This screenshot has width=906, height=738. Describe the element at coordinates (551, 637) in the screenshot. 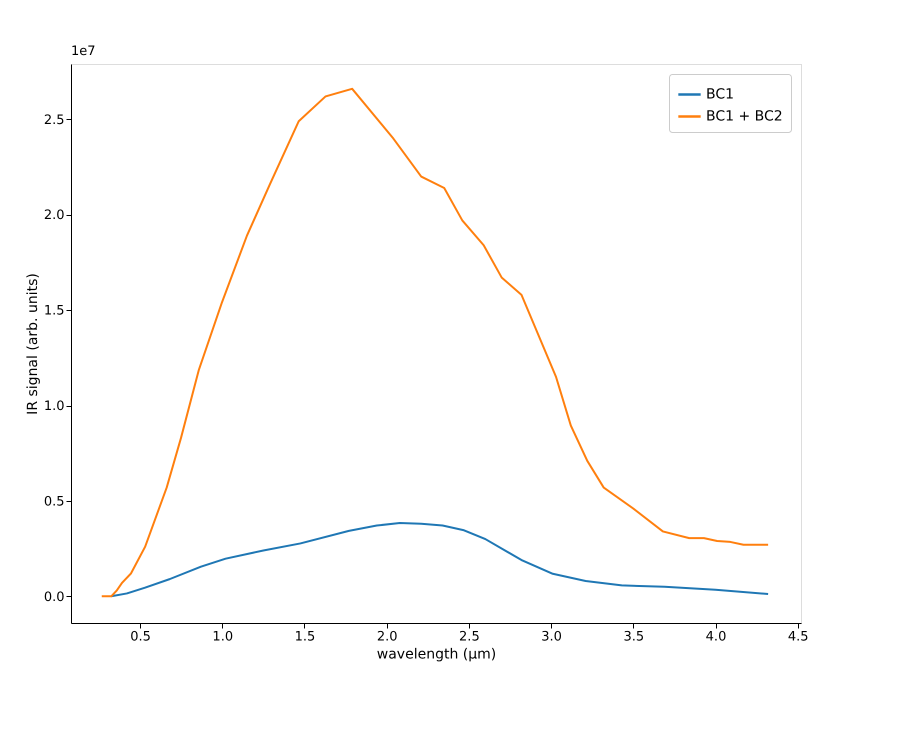

I see `x-tick-label: 3.0` at that location.